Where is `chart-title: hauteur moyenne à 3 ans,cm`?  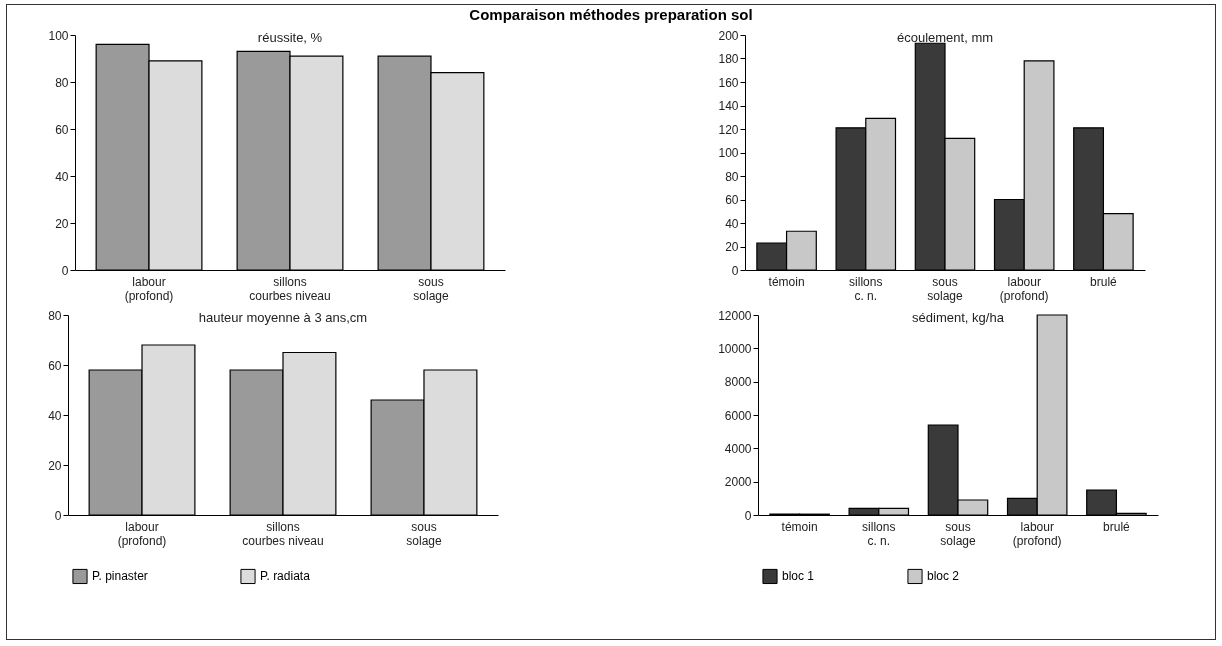
chart-title: hauteur moyenne à 3 ans,cm is located at coordinates (283, 317).